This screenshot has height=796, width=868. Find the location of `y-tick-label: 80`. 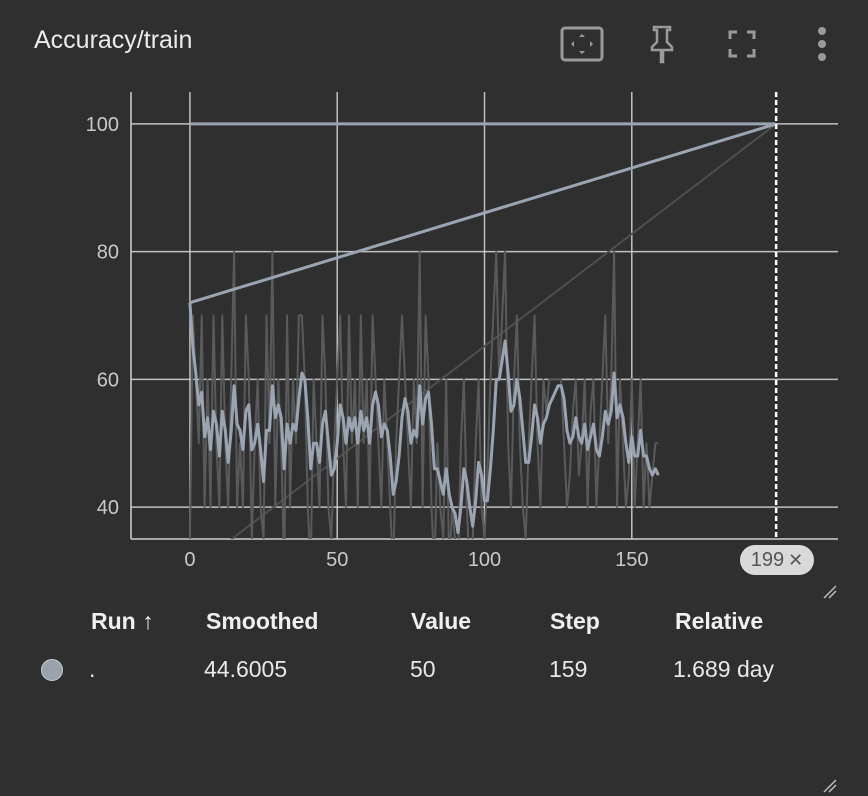

y-tick-label: 80 is located at coordinates (108, 253).